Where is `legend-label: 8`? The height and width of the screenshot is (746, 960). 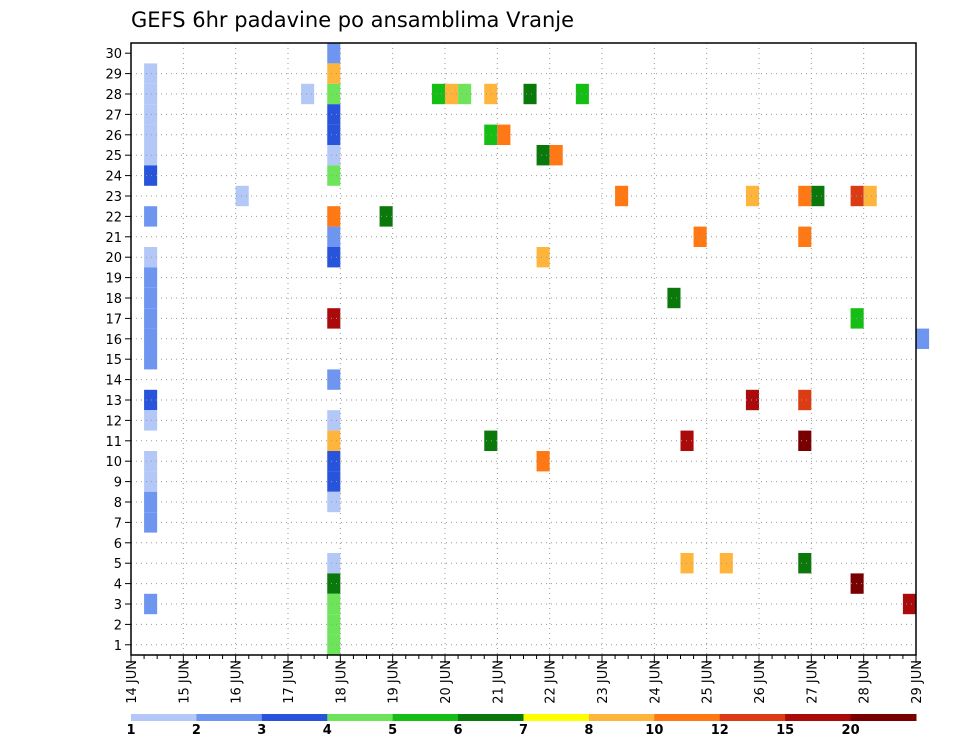 legend-label: 8 is located at coordinates (588, 730).